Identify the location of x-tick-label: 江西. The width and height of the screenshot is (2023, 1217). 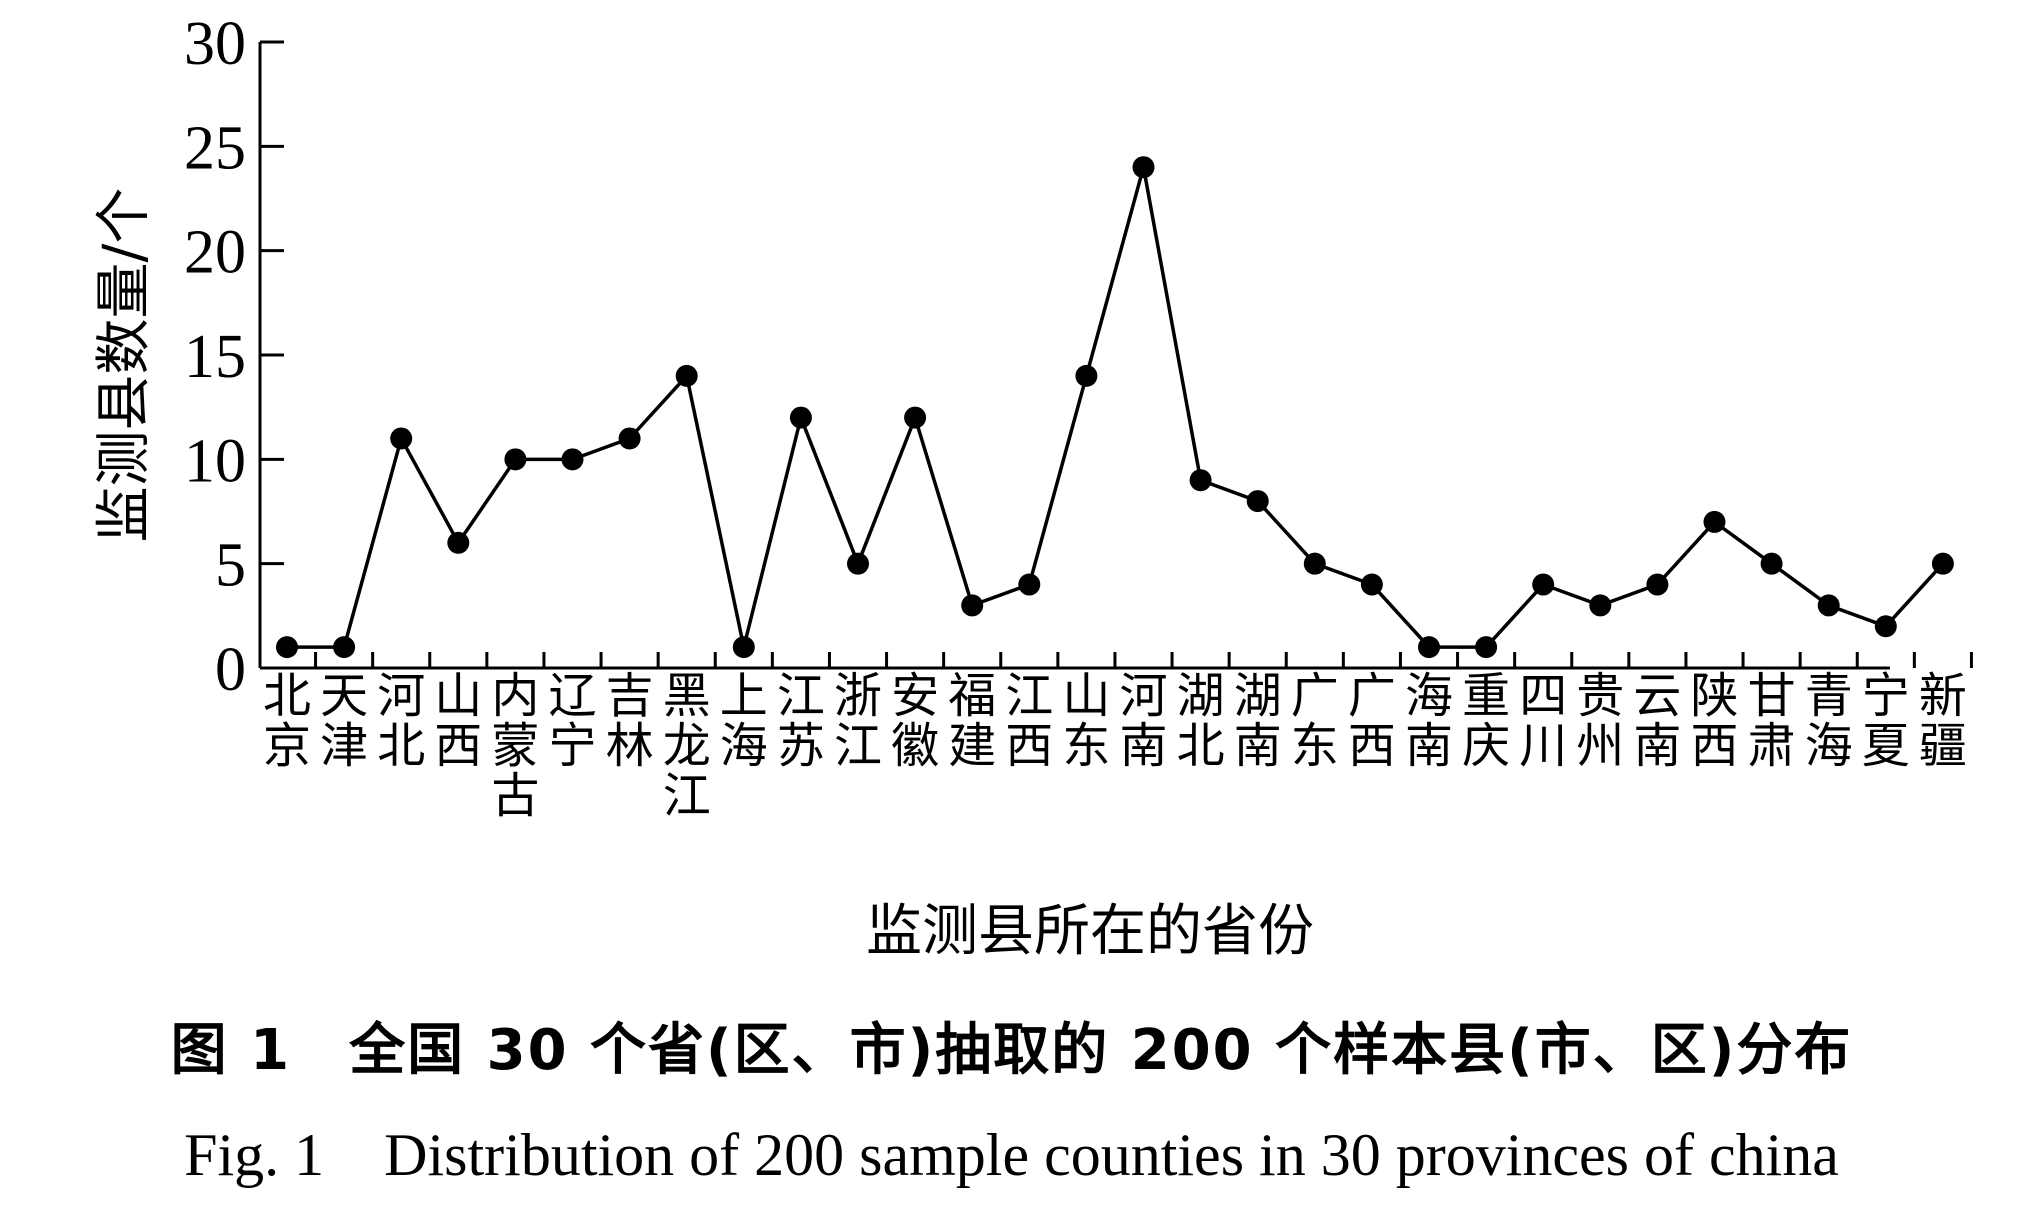
(1029, 721).